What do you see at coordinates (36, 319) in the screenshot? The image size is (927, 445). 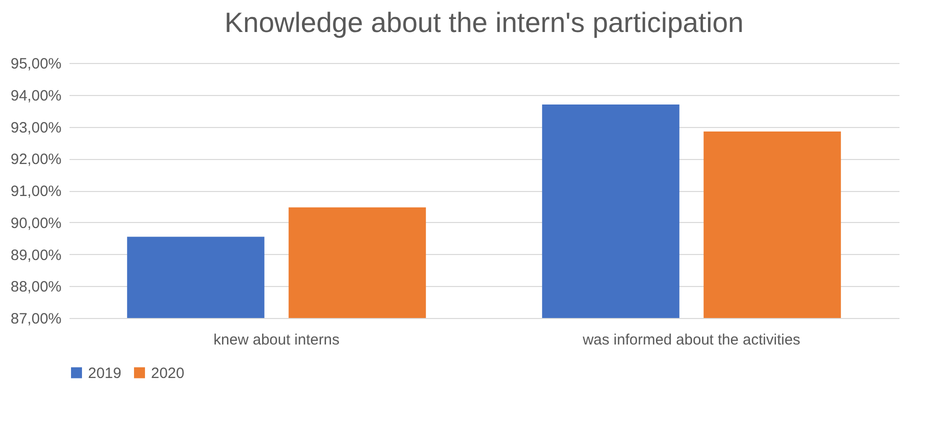 I see `y-tick-label: 87,00%` at bounding box center [36, 319].